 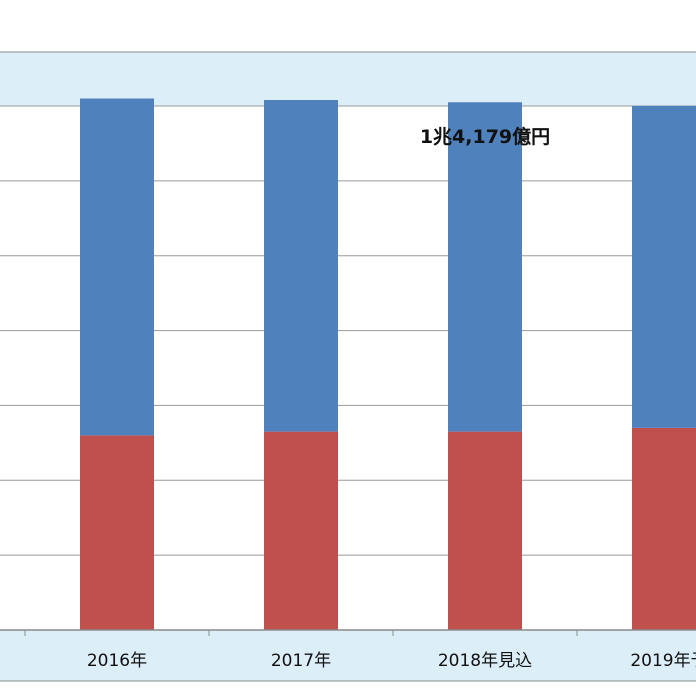 I want to click on annotations: 1兆4,179億円, so click(x=485, y=136).